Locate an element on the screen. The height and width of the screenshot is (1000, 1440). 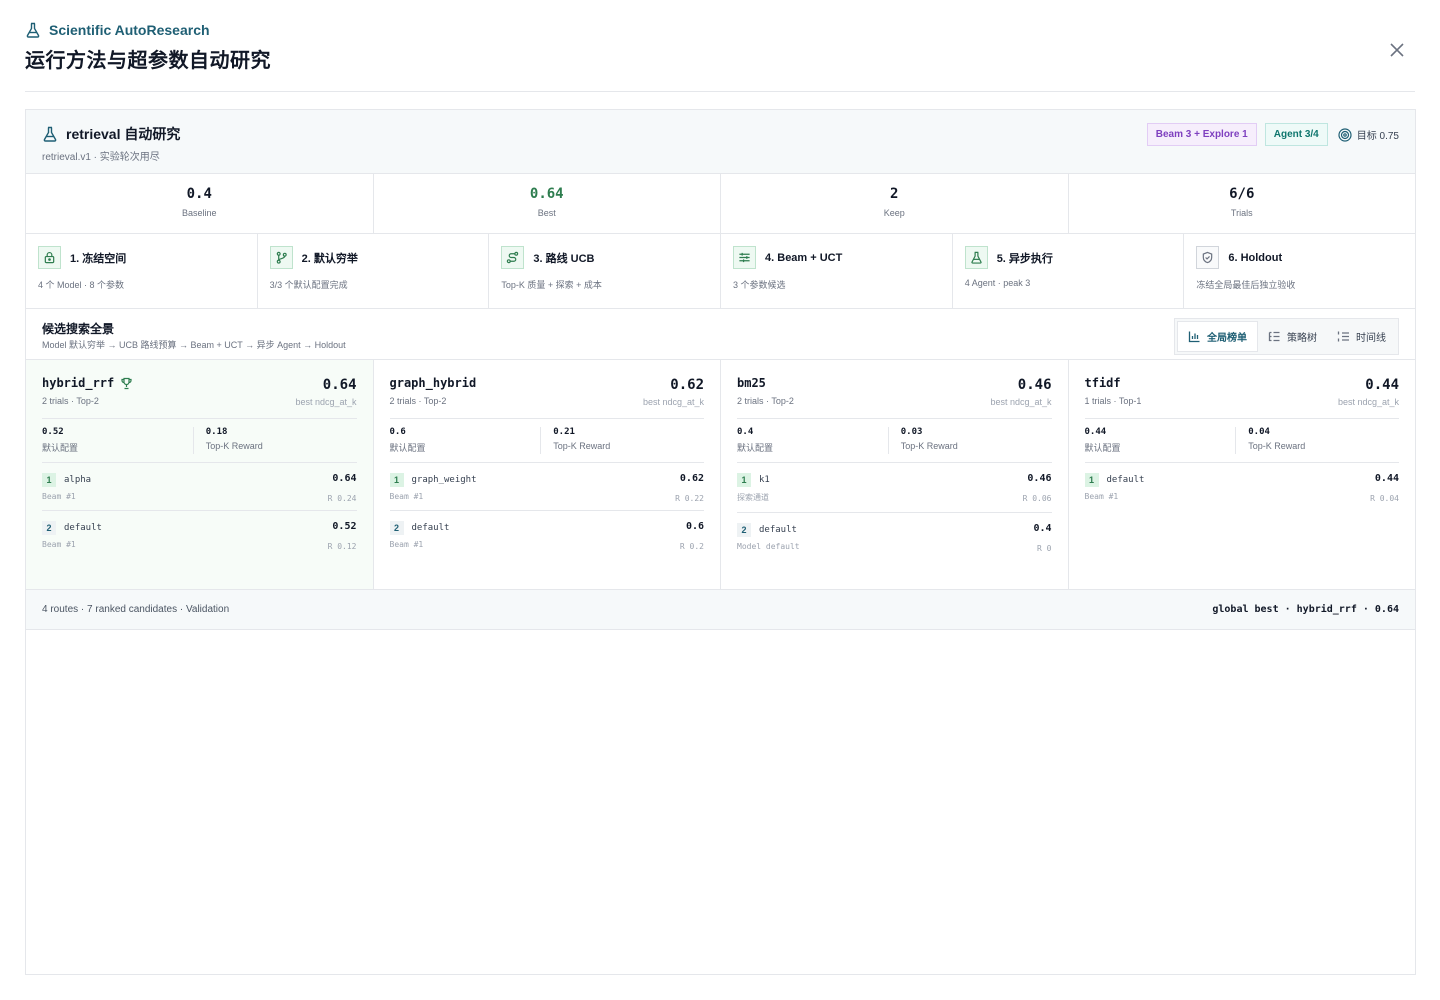
list-item: 1 alpha 0.64 Beam #1 R 0.24 is located at coordinates (199, 487).